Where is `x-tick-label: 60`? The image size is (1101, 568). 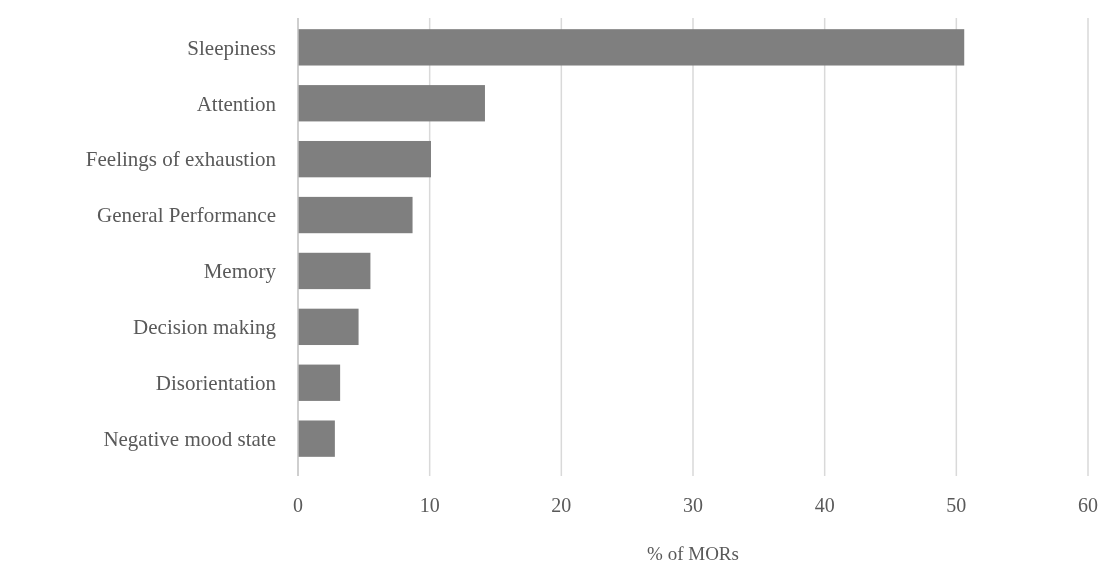 x-tick-label: 60 is located at coordinates (1088, 505).